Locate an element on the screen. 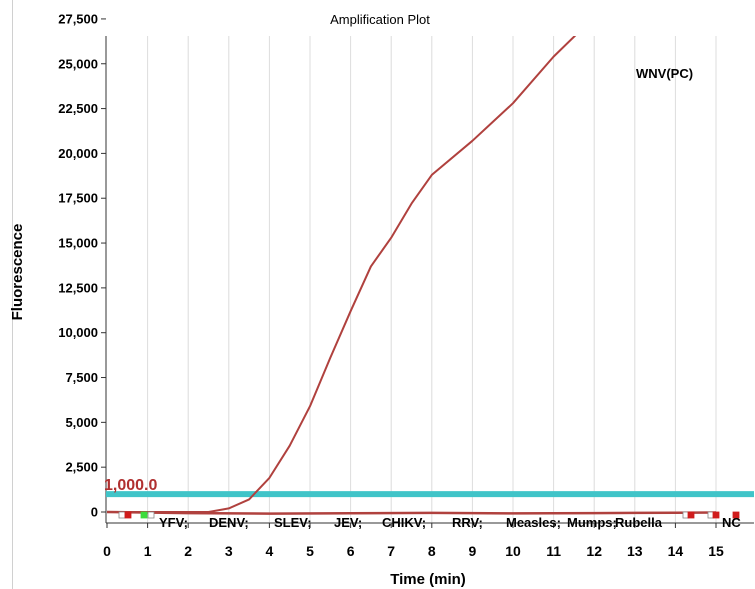  series-label: WNV(PC) is located at coordinates (664, 73).